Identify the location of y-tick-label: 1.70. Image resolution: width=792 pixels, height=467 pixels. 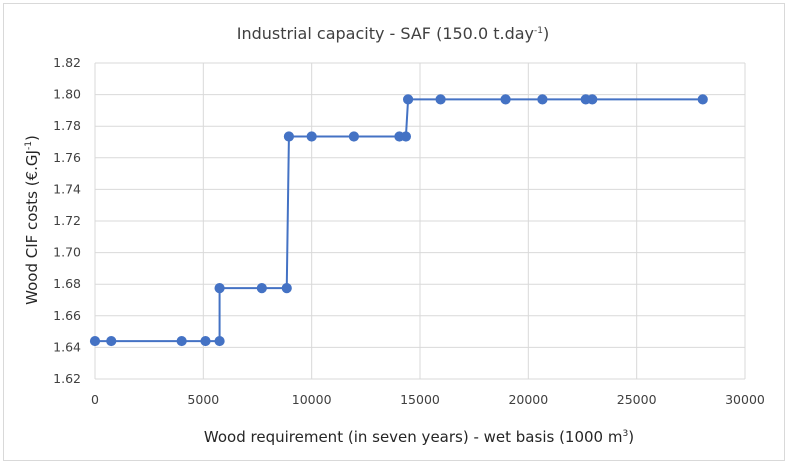
(67, 252).